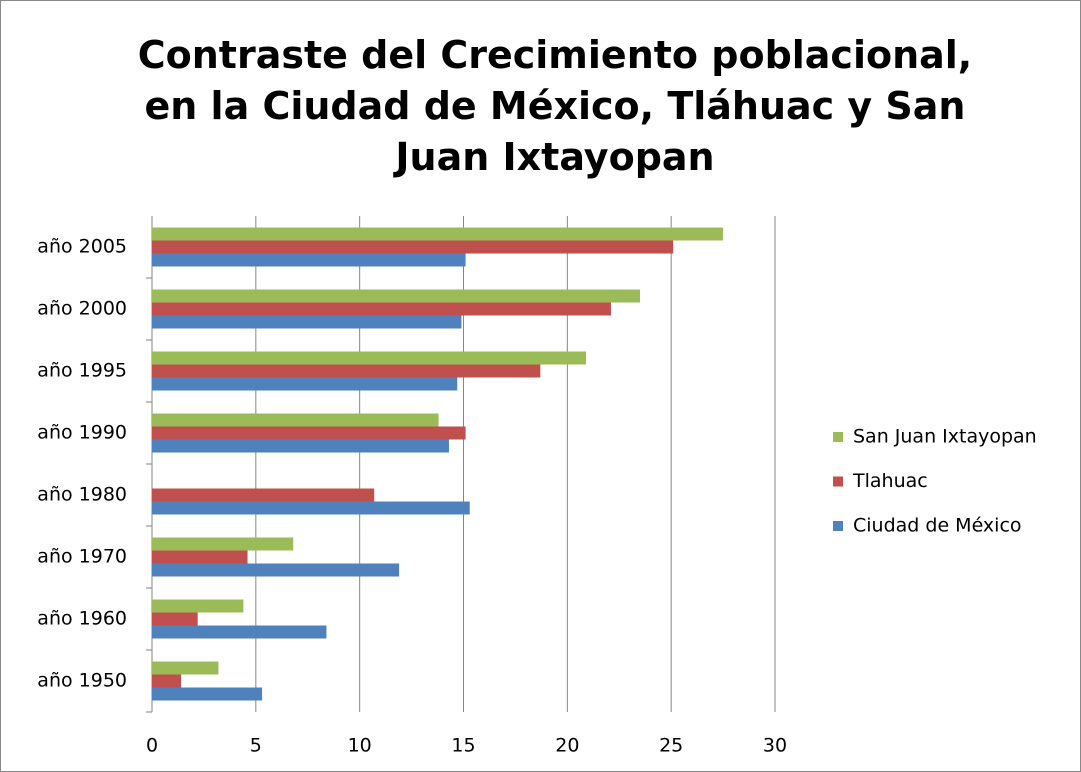 The width and height of the screenshot is (1081, 772). Describe the element at coordinates (463, 746) in the screenshot. I see `x-tick-label: 15` at that location.